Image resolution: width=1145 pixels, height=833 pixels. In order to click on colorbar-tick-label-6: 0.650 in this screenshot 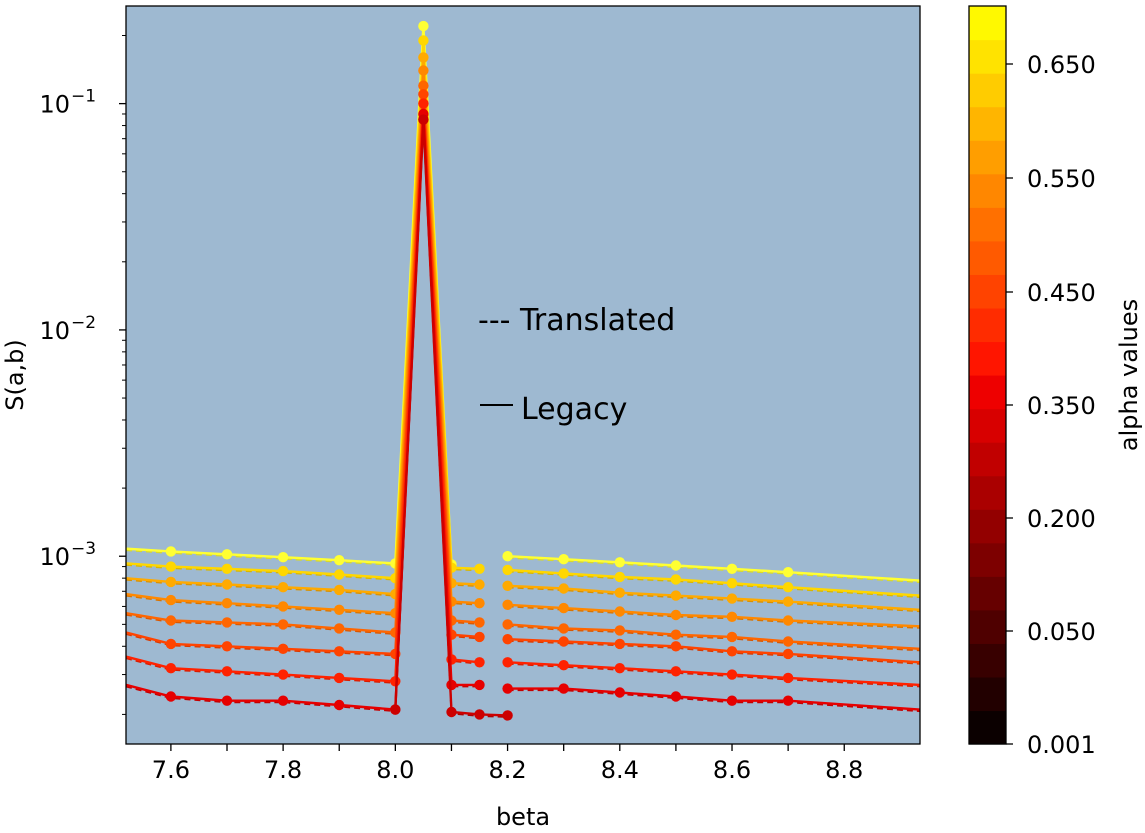, I will do `click(1061, 65)`.